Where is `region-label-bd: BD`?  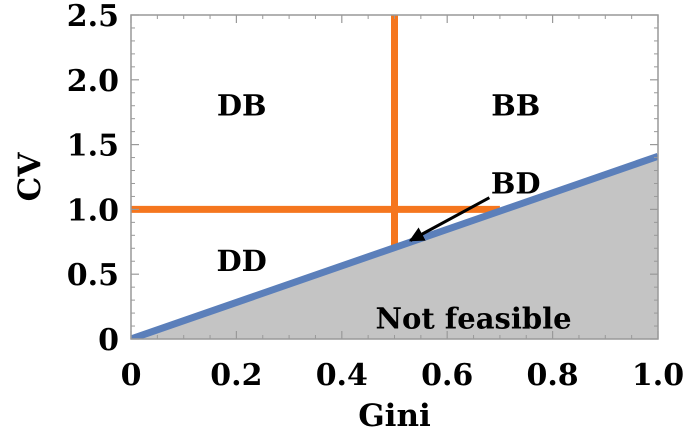 region-label-bd: BD is located at coordinates (516, 183).